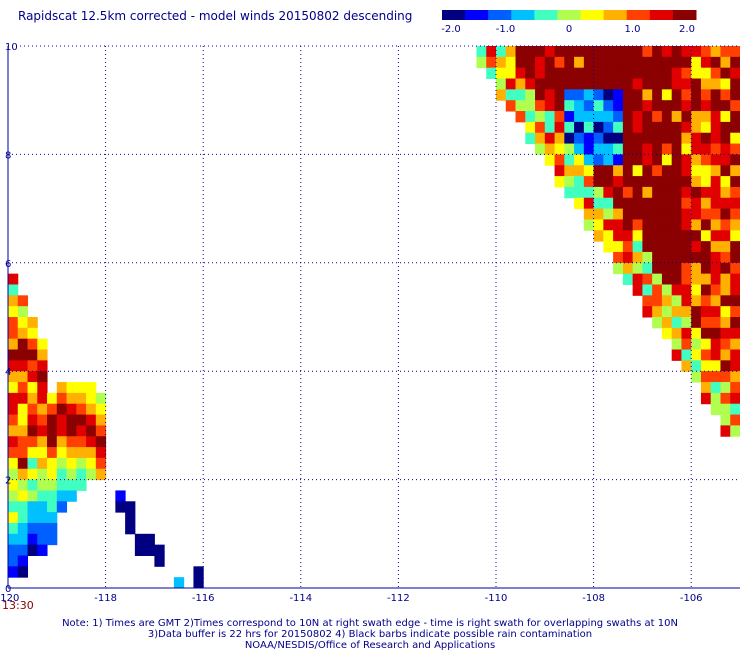 The image size is (740, 650). I want to click on x-tick-label: -110, so click(496, 598).